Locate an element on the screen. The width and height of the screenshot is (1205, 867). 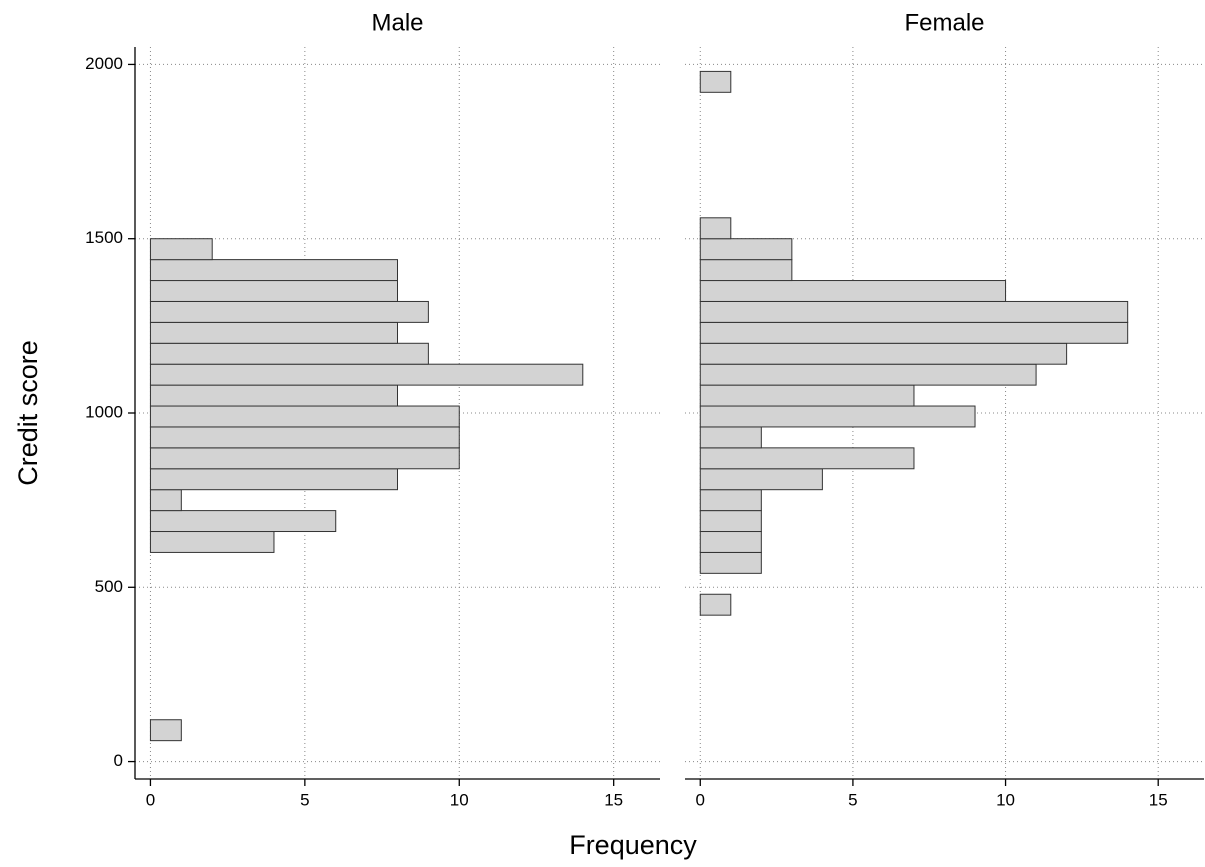
y-tick-label: 1000 is located at coordinates (104, 411).